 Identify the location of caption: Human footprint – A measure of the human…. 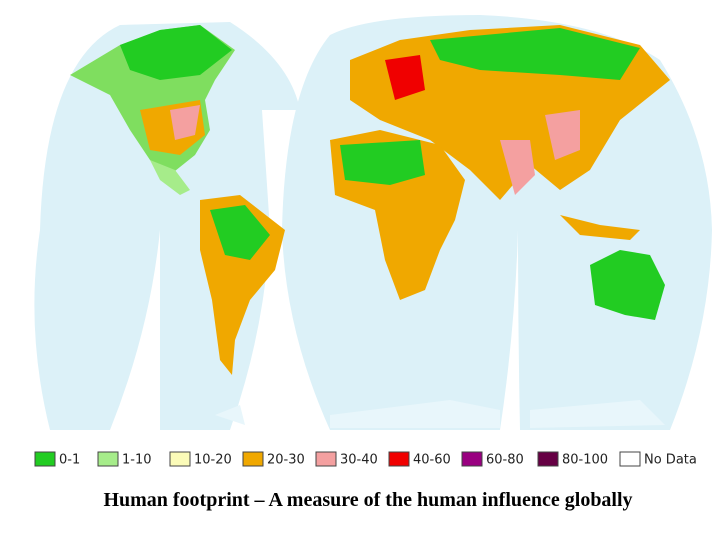
(367, 500).